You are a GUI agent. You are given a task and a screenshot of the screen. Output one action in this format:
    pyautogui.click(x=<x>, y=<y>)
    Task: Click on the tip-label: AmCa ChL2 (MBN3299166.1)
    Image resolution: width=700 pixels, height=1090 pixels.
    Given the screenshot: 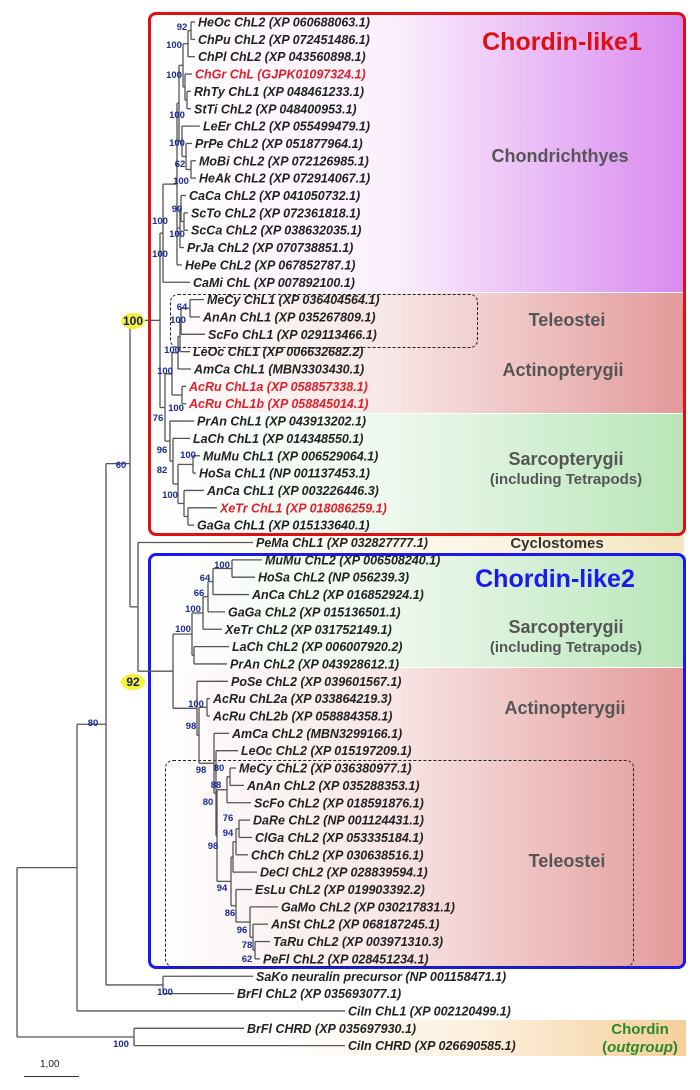 What is the action you would take?
    pyautogui.click(x=316, y=734)
    